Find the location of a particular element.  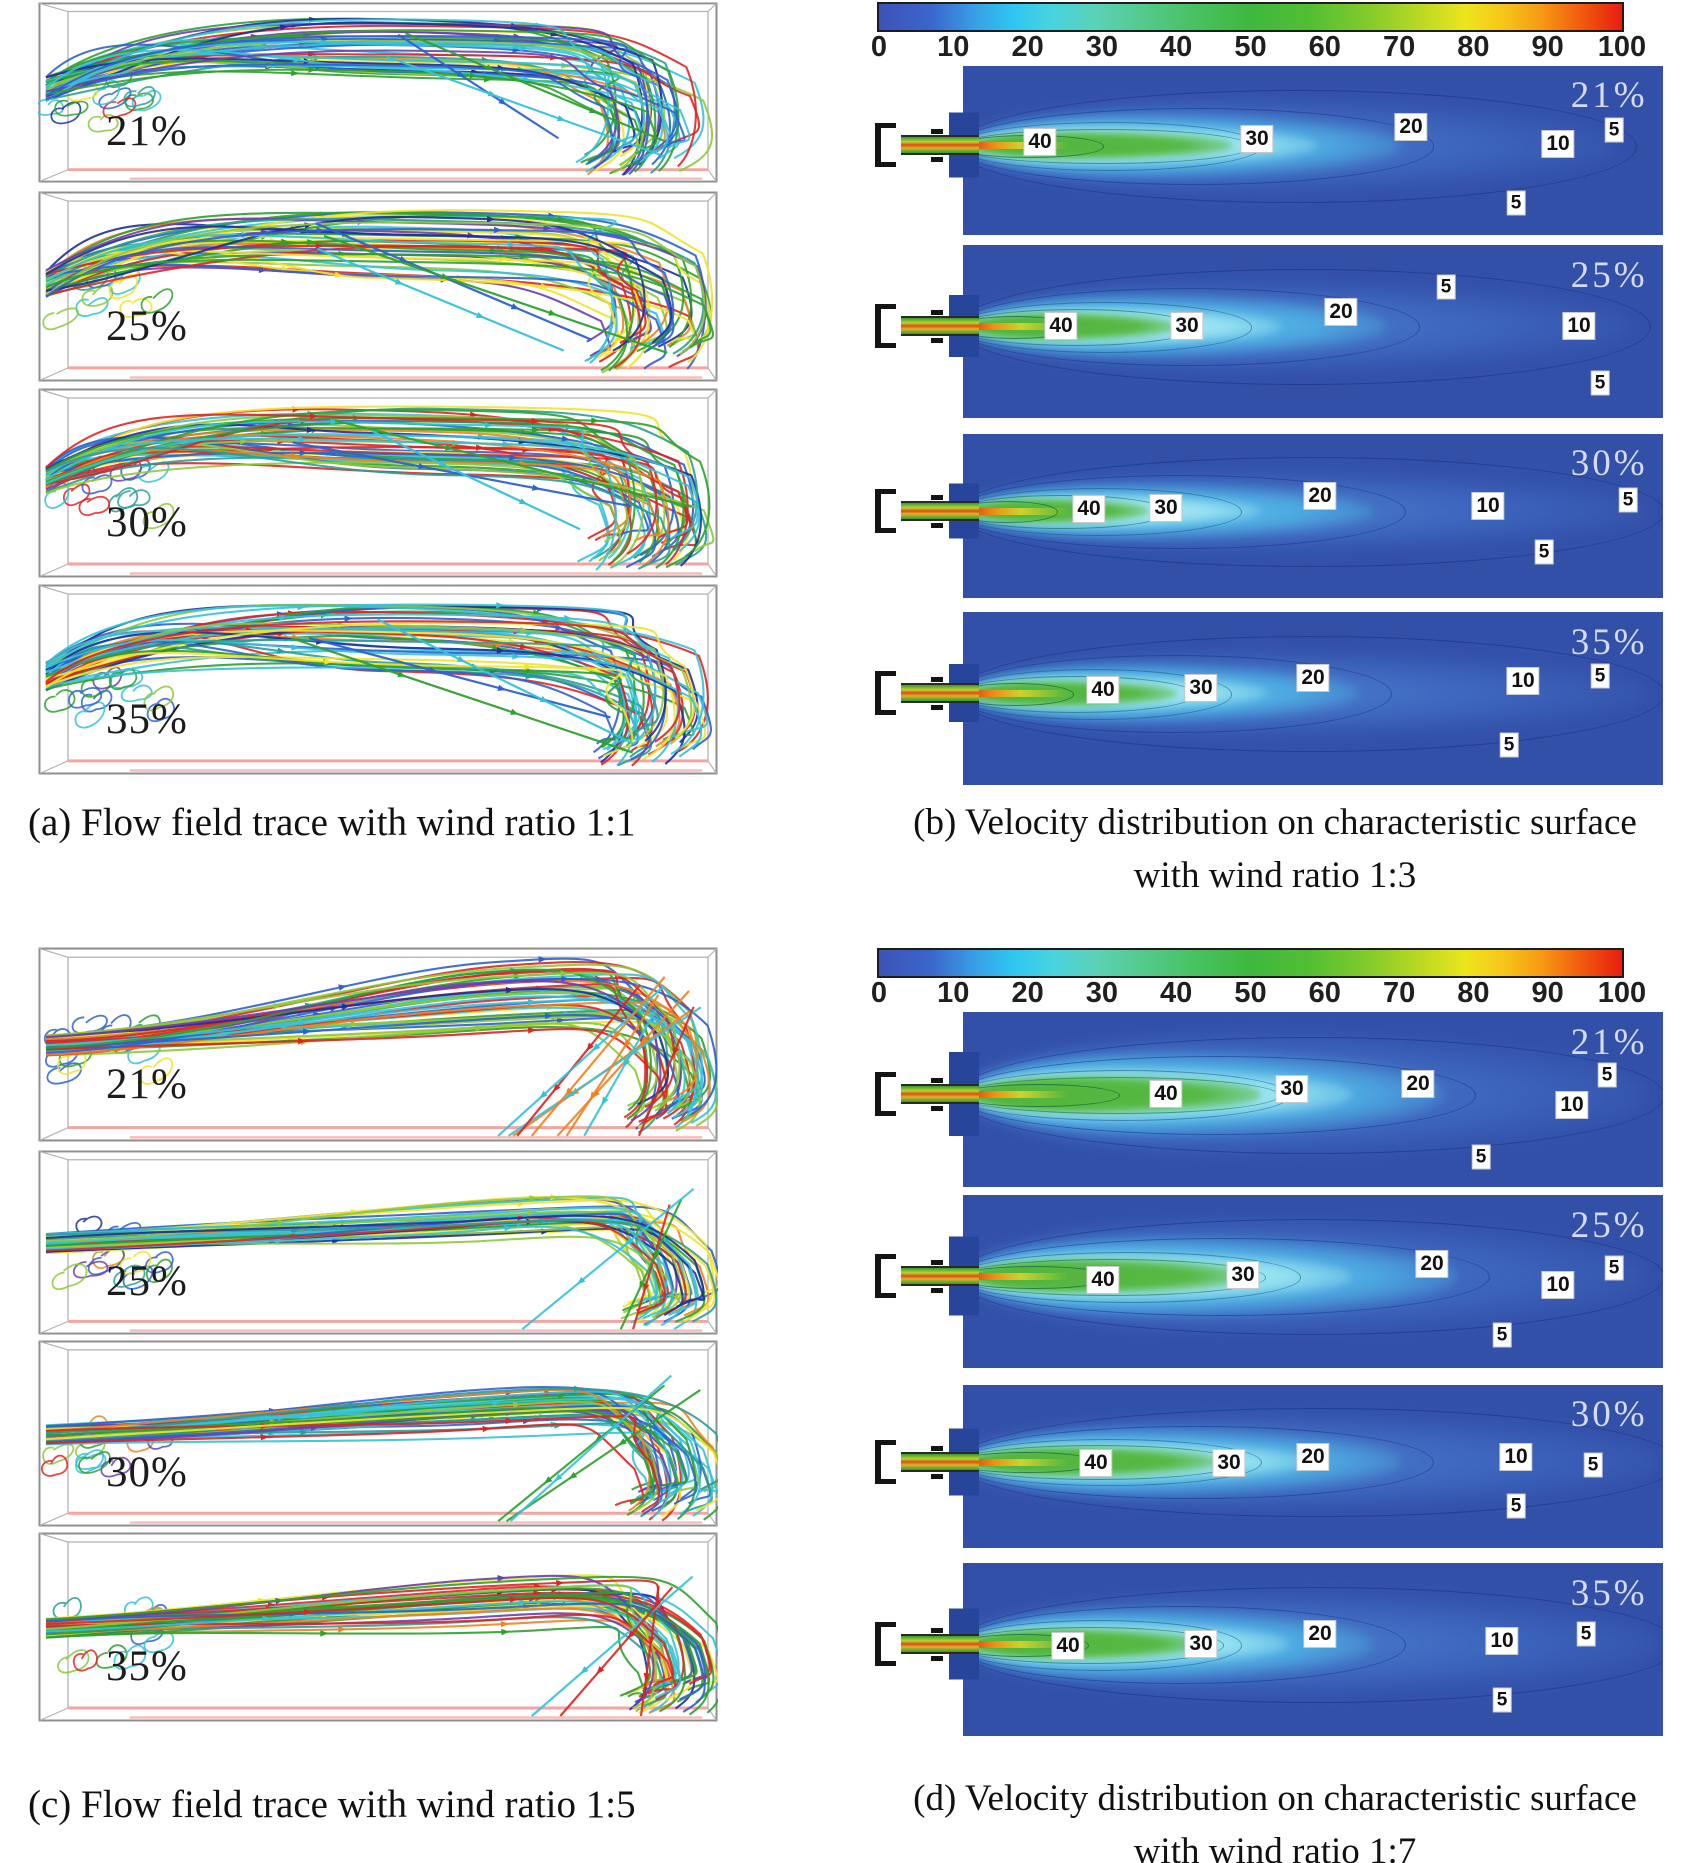

flow-trace-box-30pct: 30% is located at coordinates (378, 1433).